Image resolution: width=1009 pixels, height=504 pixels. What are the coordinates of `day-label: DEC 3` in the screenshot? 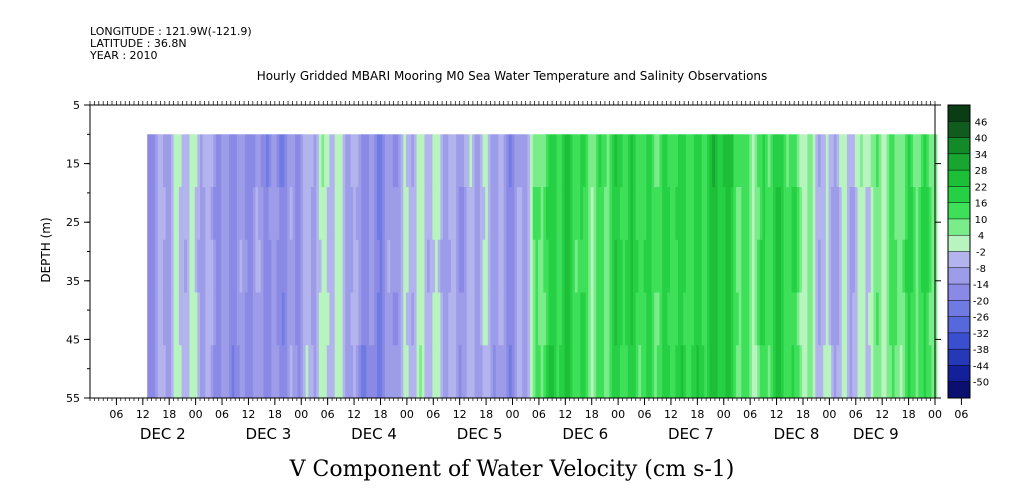 It's located at (269, 434).